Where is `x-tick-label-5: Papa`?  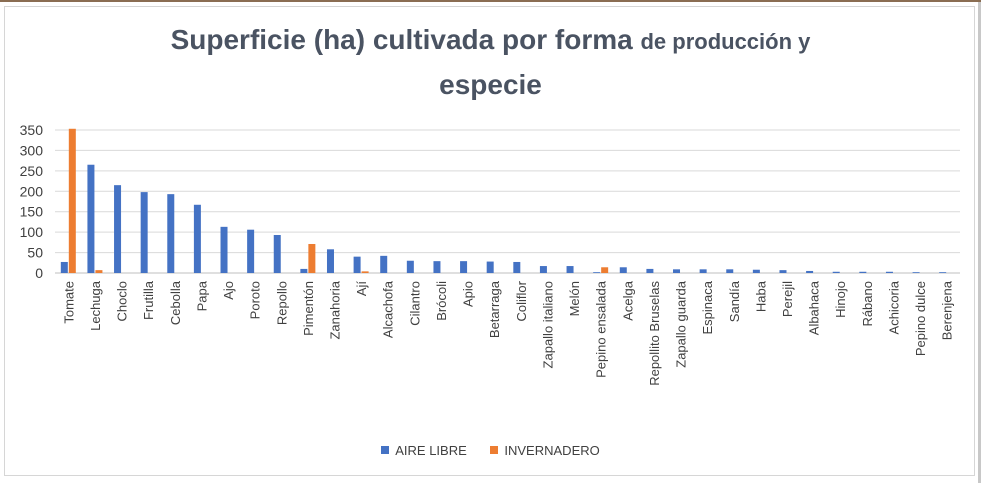 x-tick-label-5: Papa is located at coordinates (201, 295).